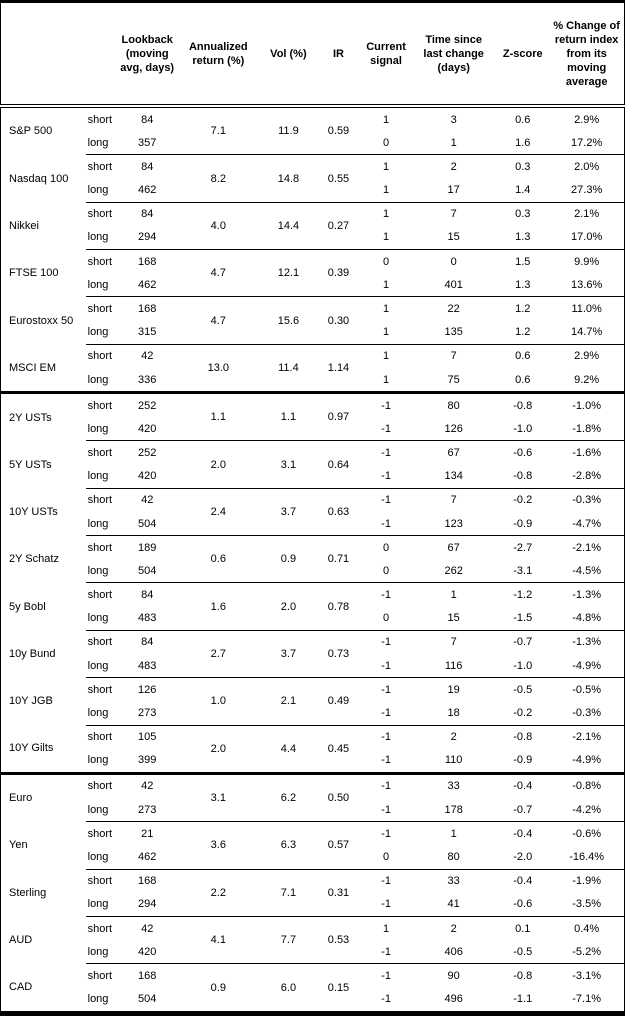 The width and height of the screenshot is (625, 1016). Describe the element at coordinates (313, 511) in the screenshot. I see `asset-row-short: 10Y USTs short 42 2.4 3.7 0.63 -1 7 -0.2 -0.3%` at that location.